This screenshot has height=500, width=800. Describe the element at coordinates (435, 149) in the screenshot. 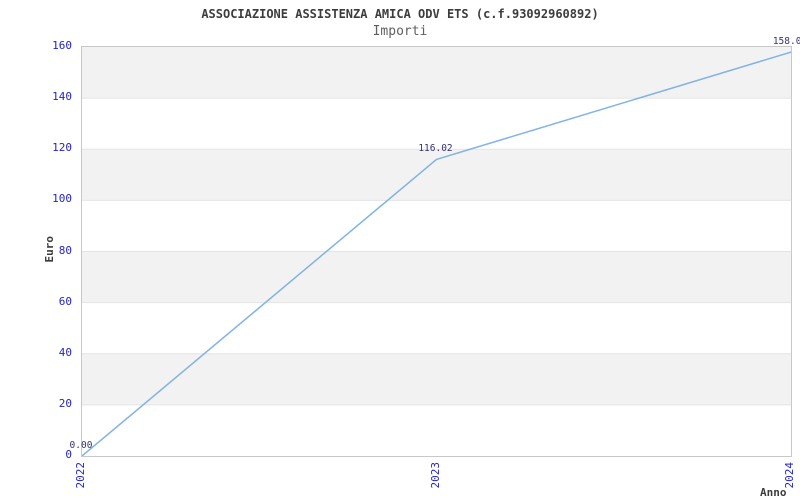

I see `data-point-label: 116.02` at that location.